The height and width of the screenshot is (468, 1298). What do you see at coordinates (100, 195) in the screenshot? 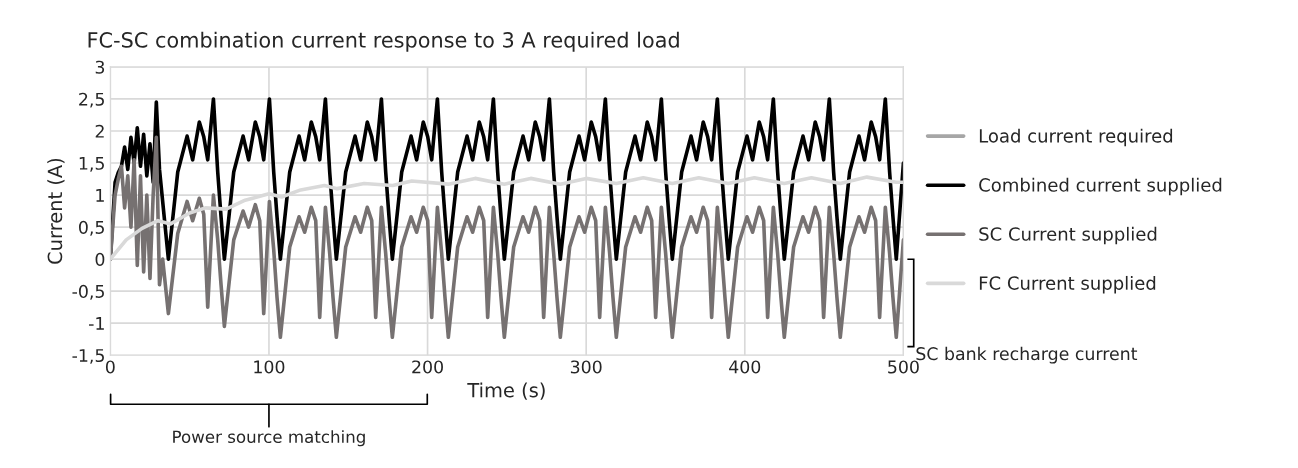
I see `y-tick-label: 1` at bounding box center [100, 195].